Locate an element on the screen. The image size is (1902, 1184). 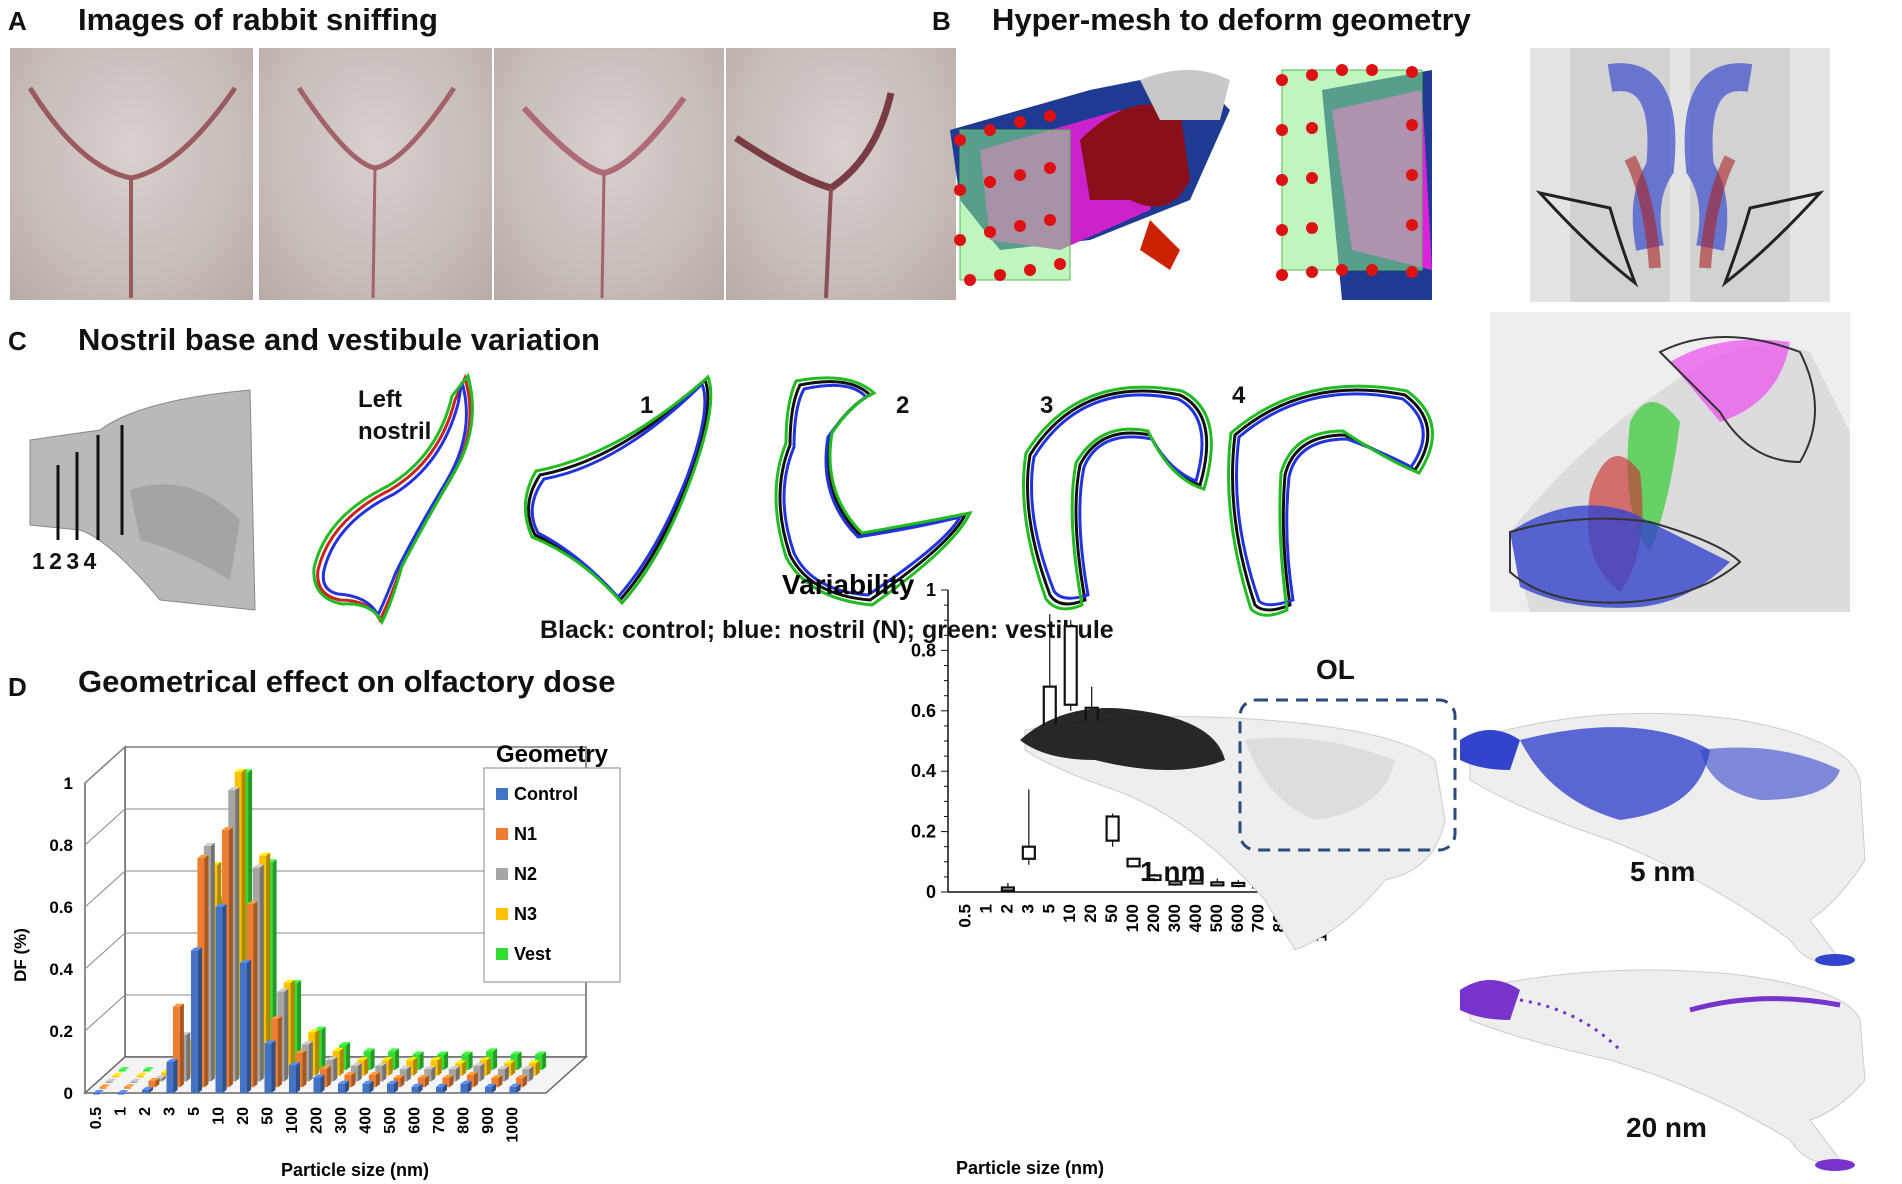
x-tick-label: 800 is located at coordinates (464, 1120).